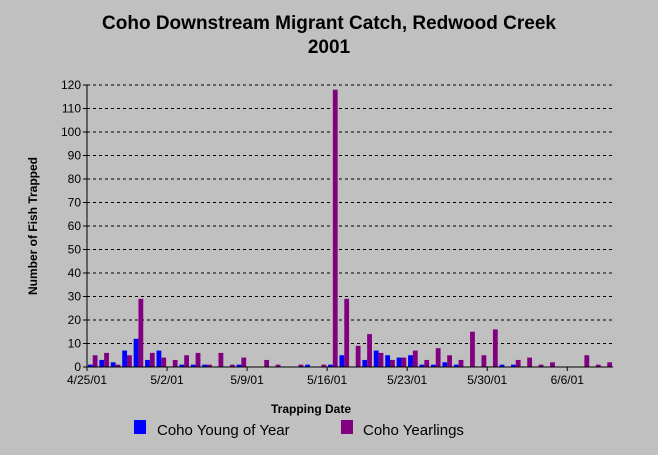 The height and width of the screenshot is (455, 658). What do you see at coordinates (407, 380) in the screenshot?
I see `x-tick-label-4: 5/23/01` at bounding box center [407, 380].